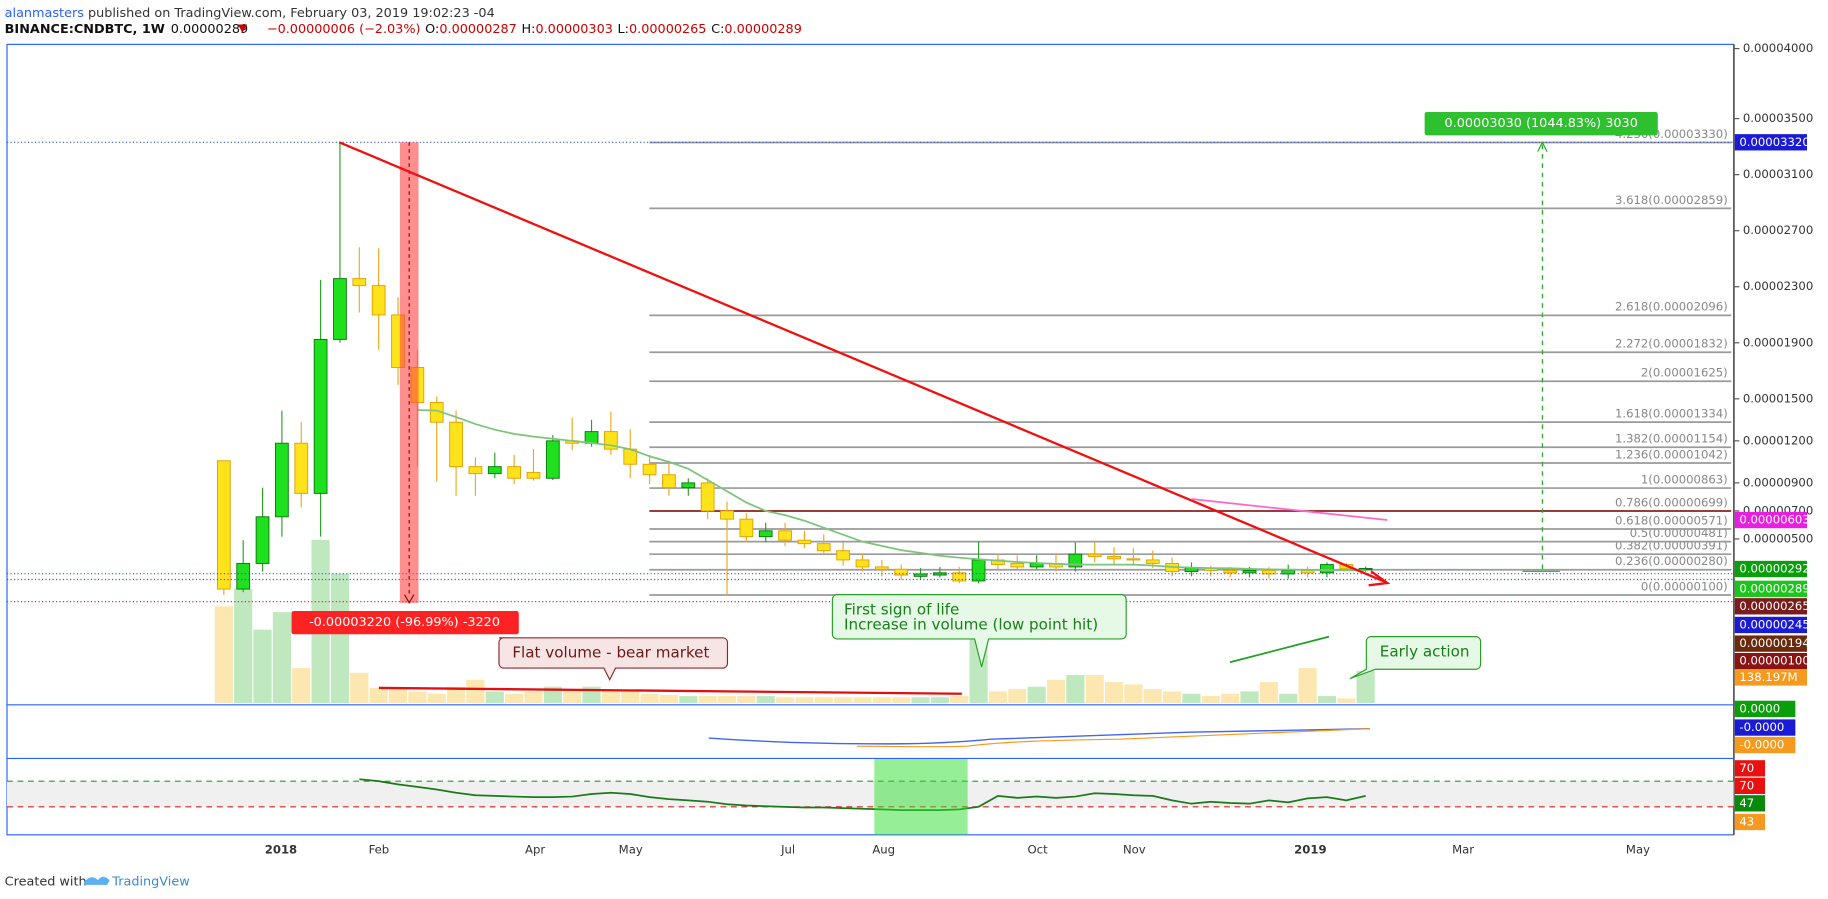 Image resolution: width=1828 pixels, height=899 pixels. I want to click on price-tag-label: 0.00003320, so click(1774, 142).